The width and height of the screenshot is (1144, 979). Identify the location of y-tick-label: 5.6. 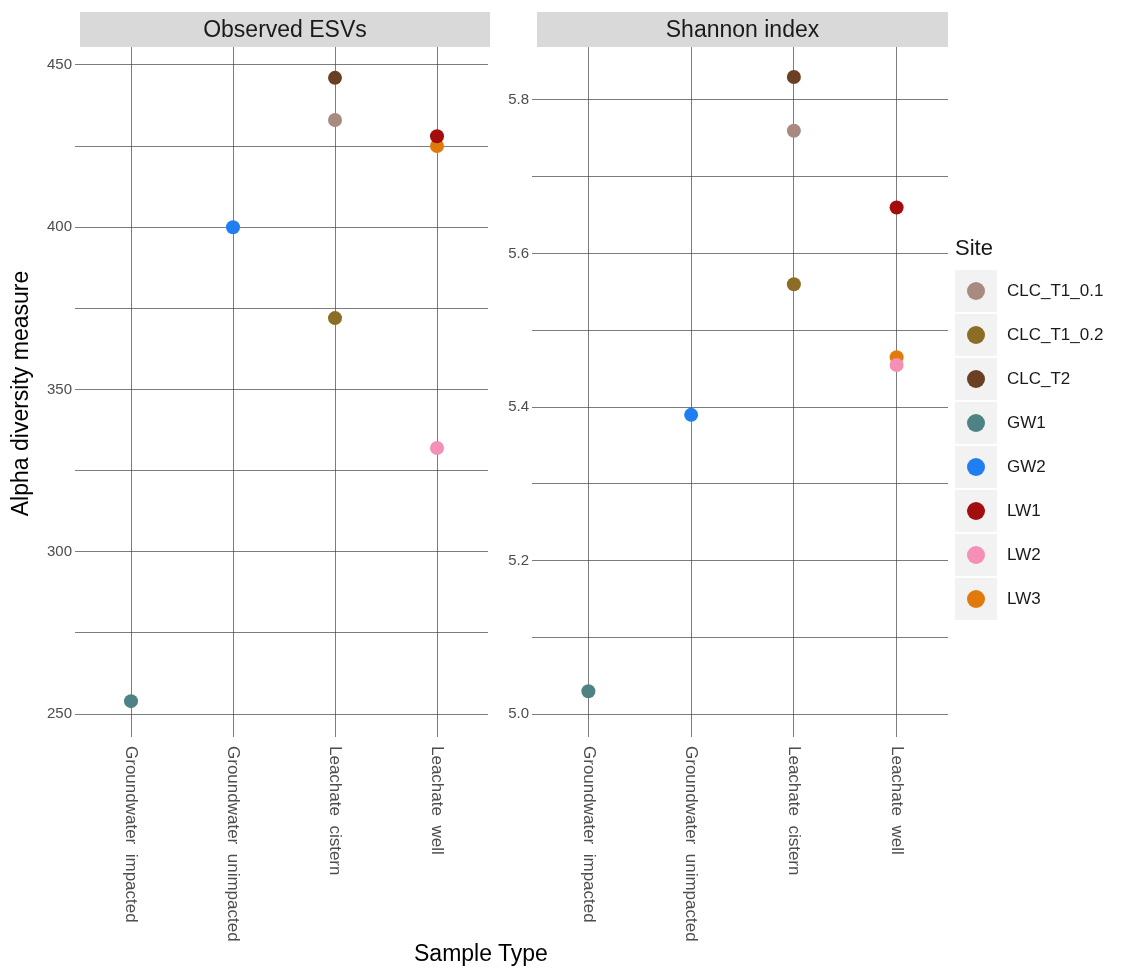
(518, 252).